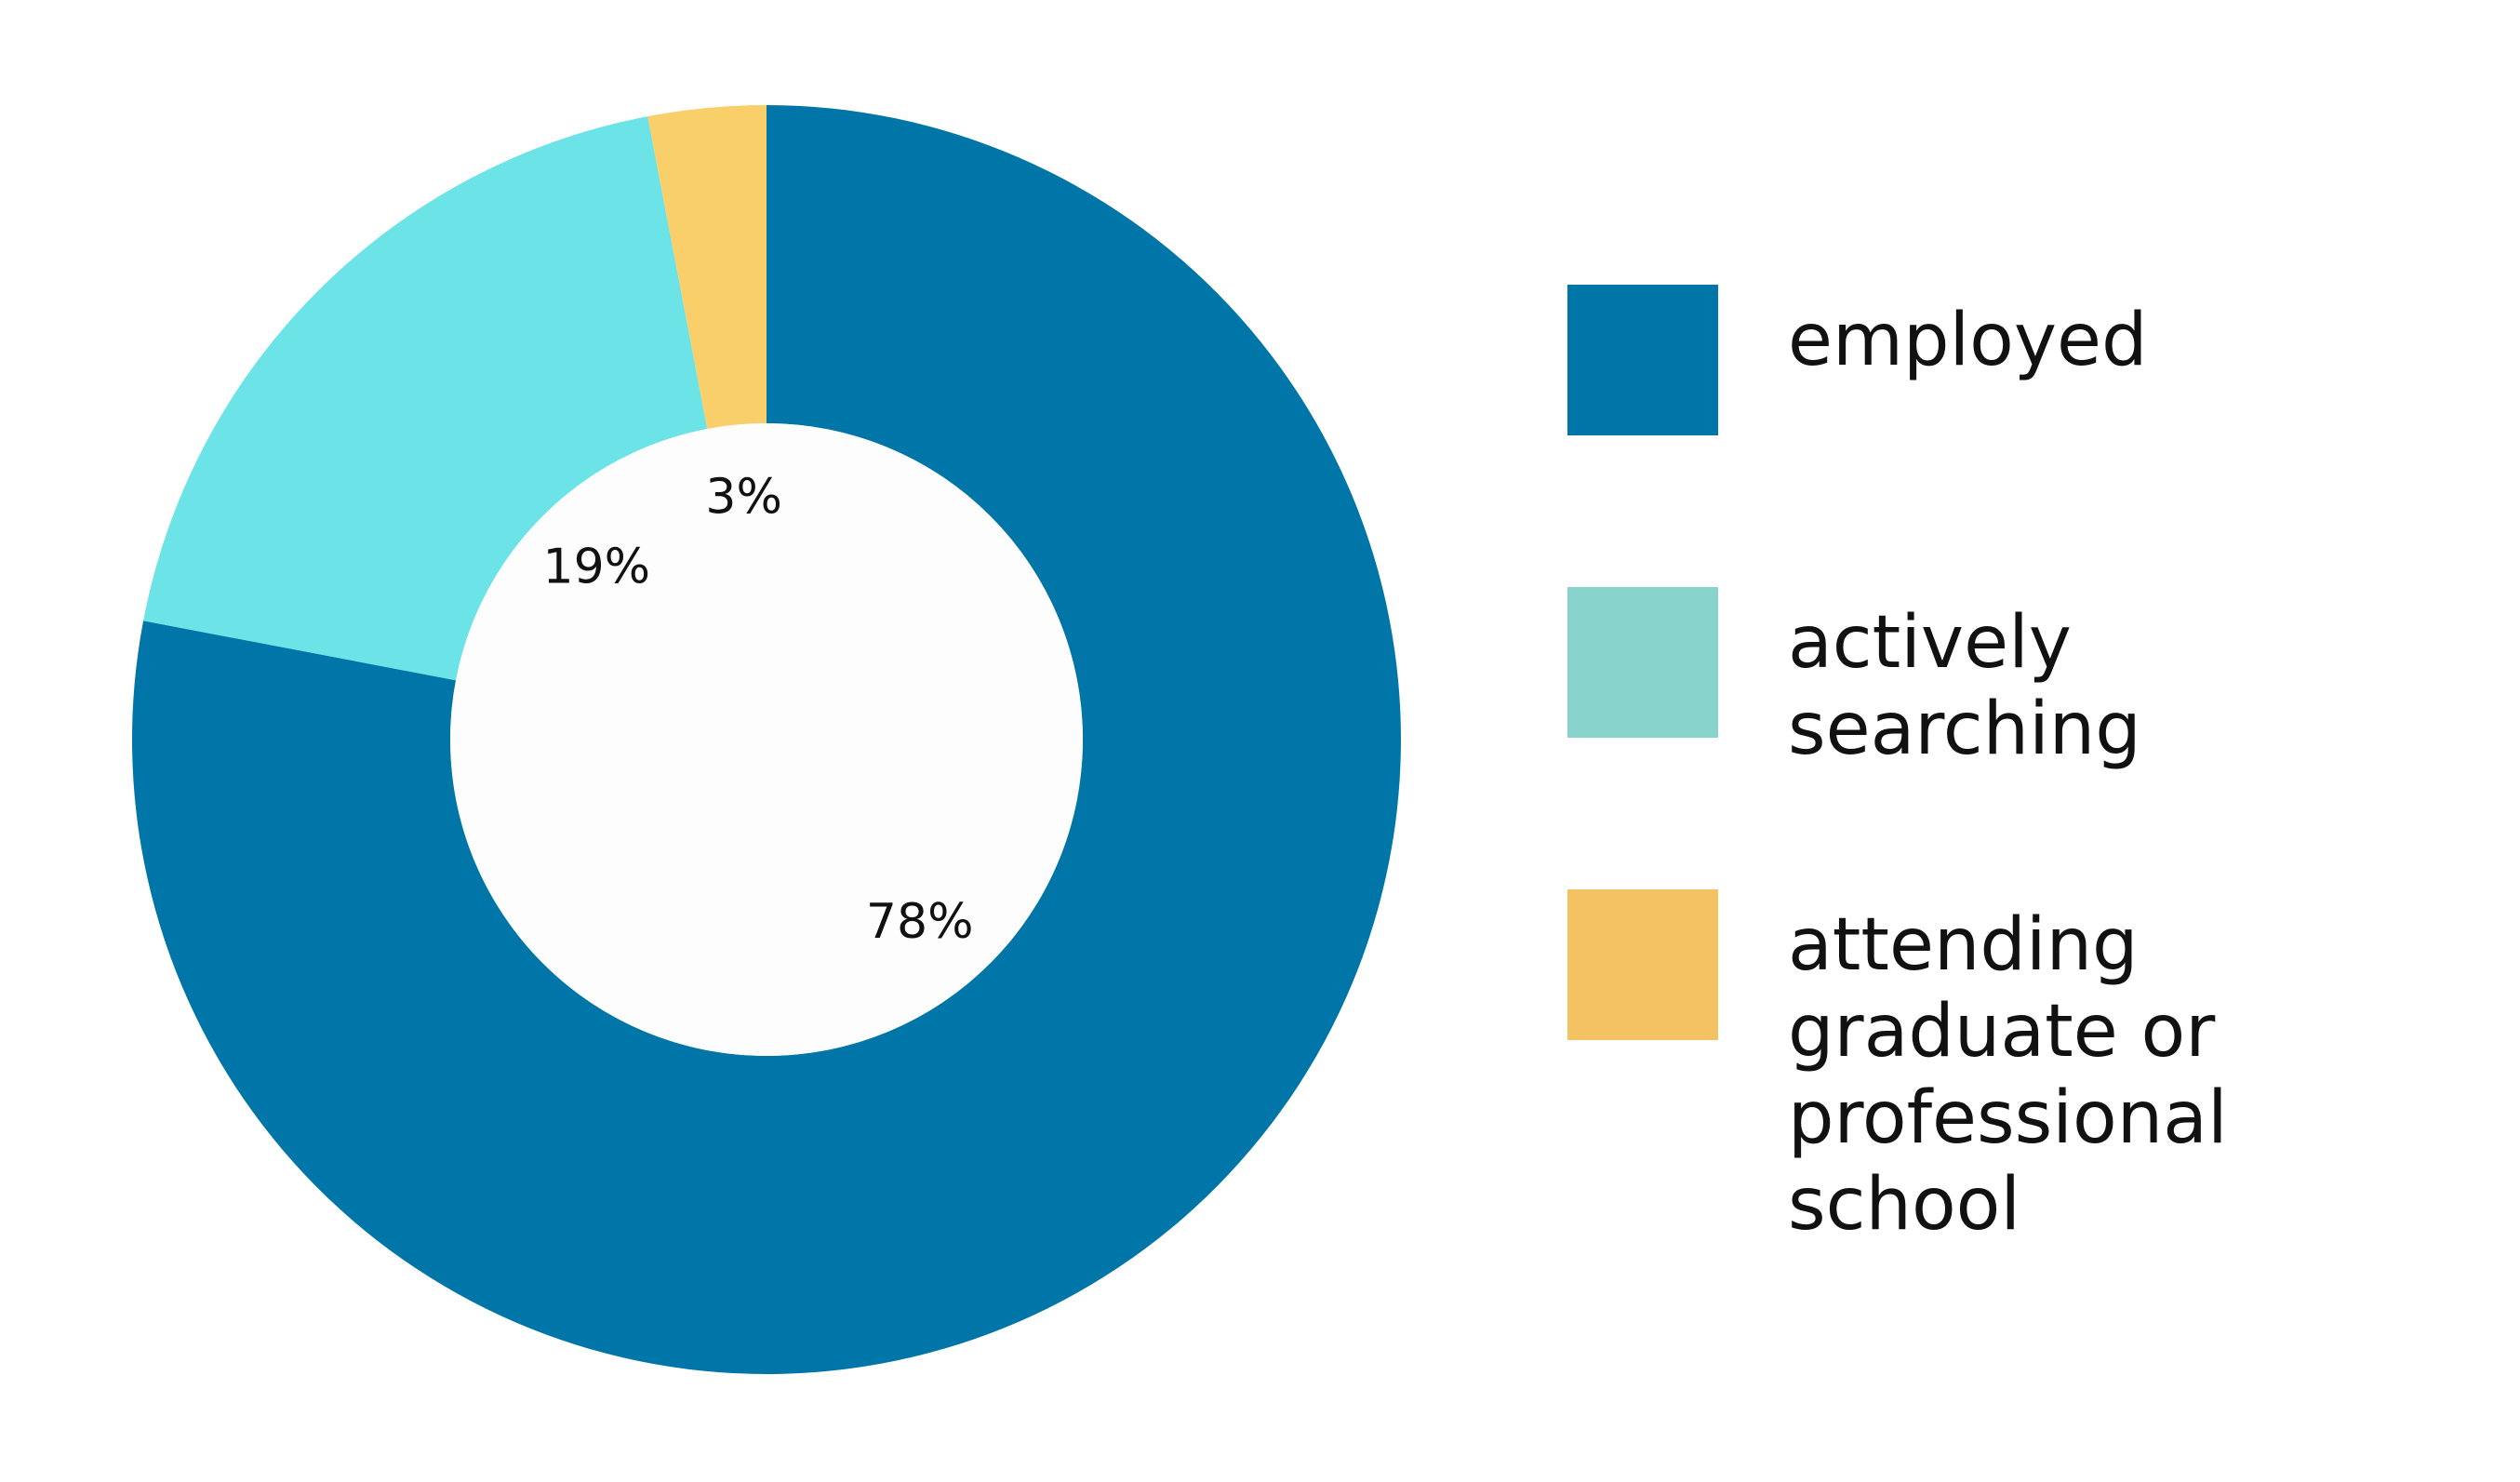 Image resolution: width=2520 pixels, height=1482 pixels. I want to click on legend-item: actively searching, so click(2032, 679).